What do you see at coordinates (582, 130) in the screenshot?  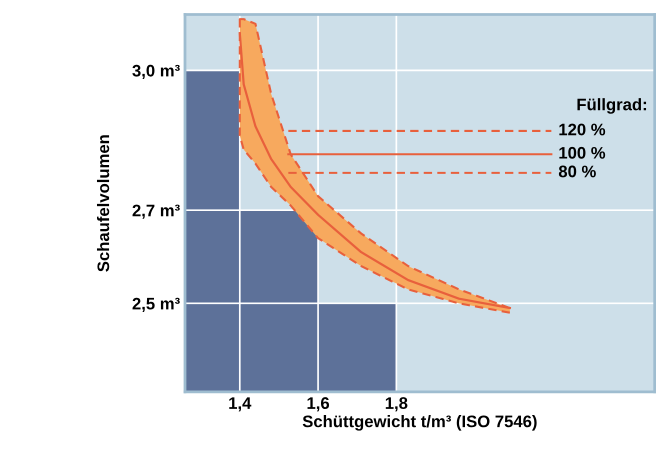 I see `annotation: 120 %` at bounding box center [582, 130].